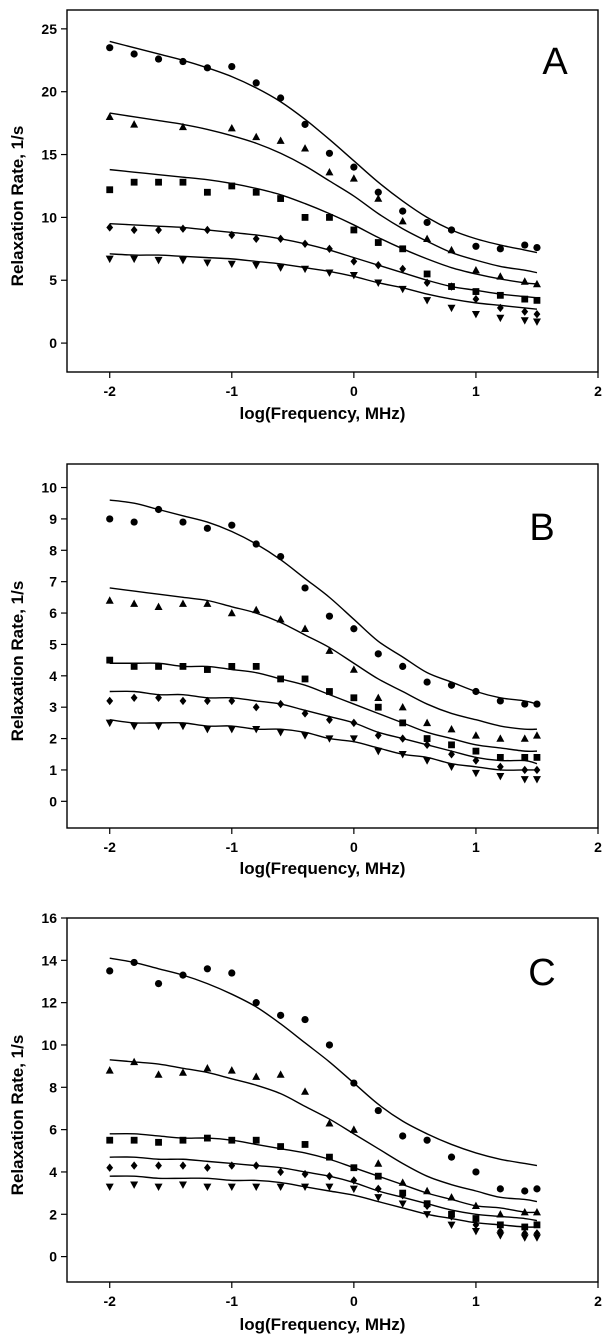 The width and height of the screenshot is (603, 1340). What do you see at coordinates (109, 391) in the screenshot?
I see `x-tick-label: -2` at bounding box center [109, 391].